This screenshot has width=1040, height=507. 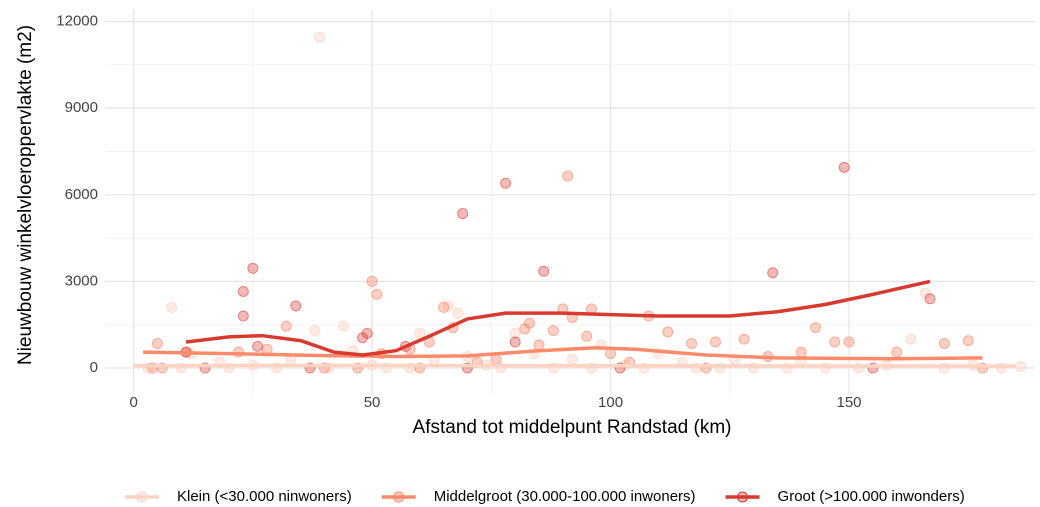 What do you see at coordinates (81, 280) in the screenshot?
I see `y-tick-label: 3000` at bounding box center [81, 280].